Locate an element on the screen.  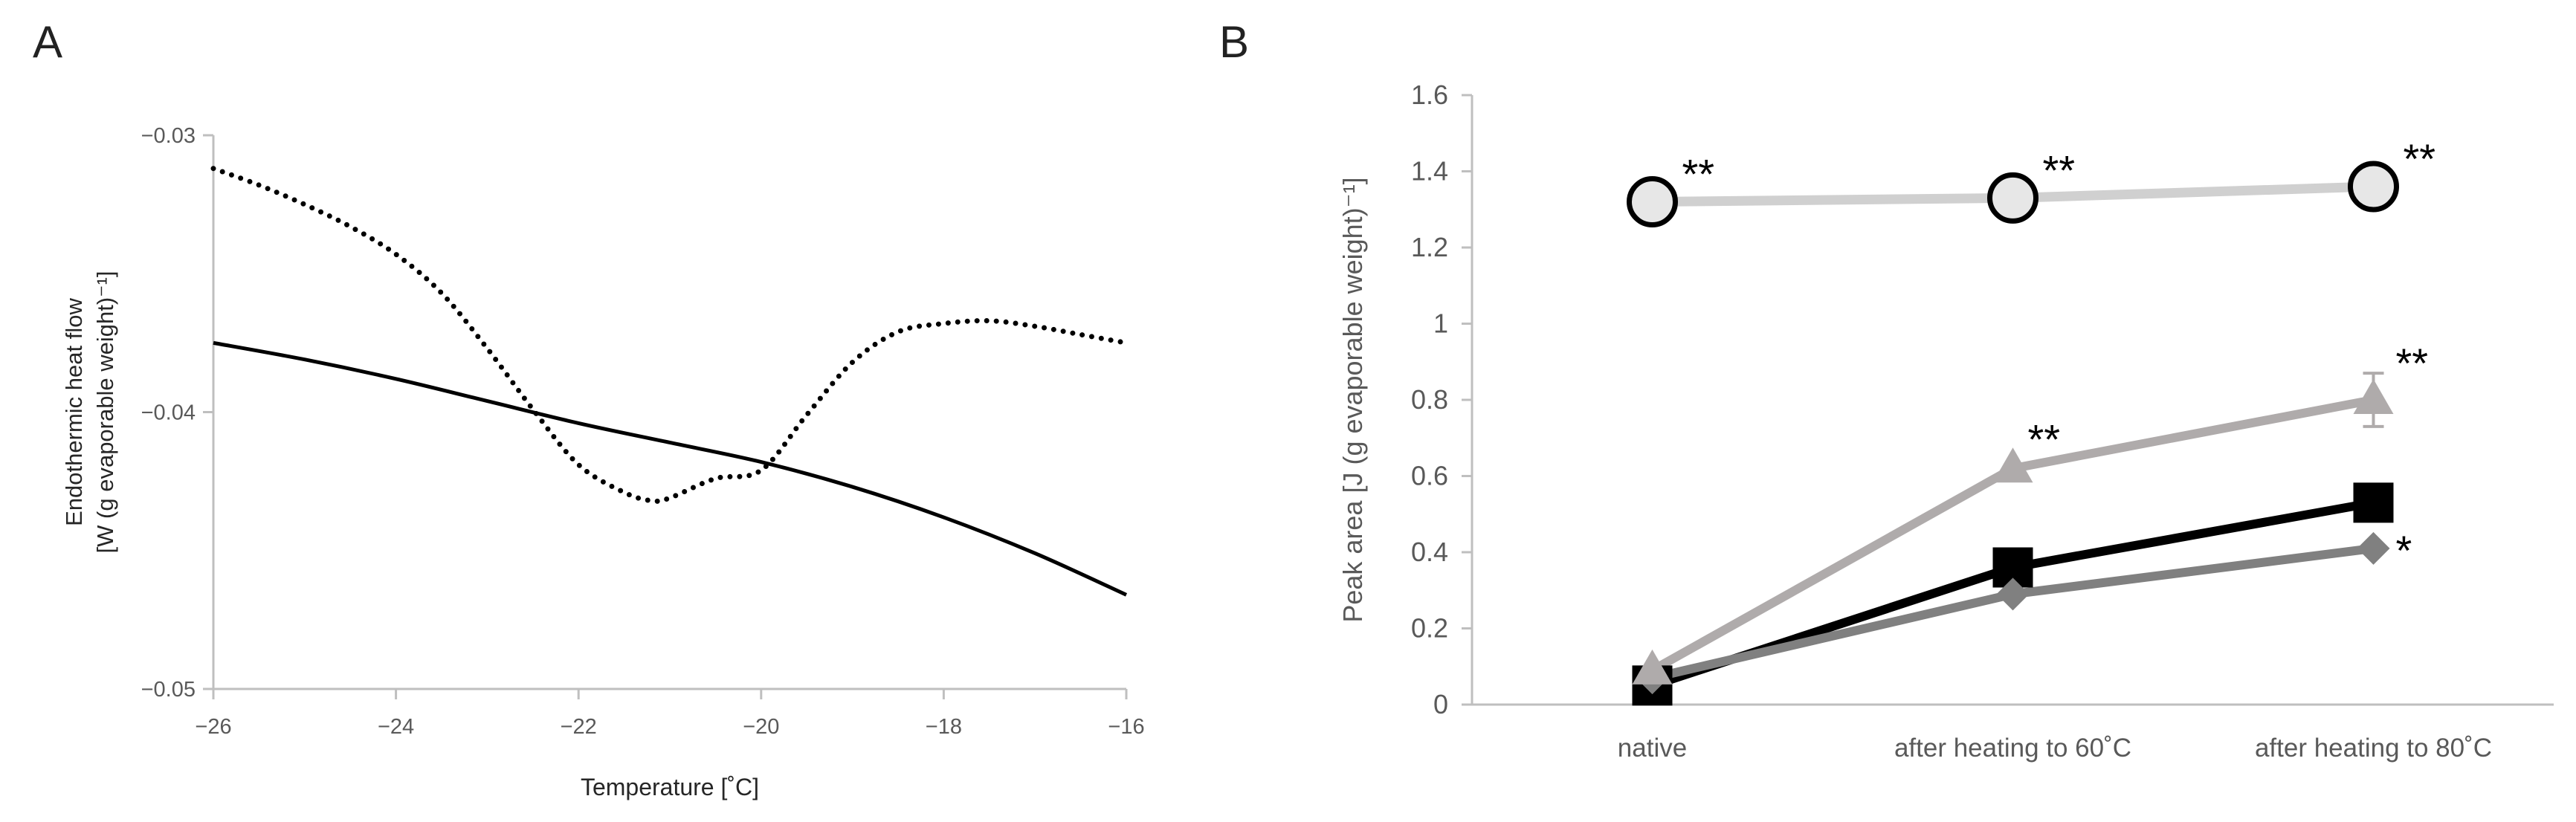
x-tick-label: −20 is located at coordinates (761, 727).